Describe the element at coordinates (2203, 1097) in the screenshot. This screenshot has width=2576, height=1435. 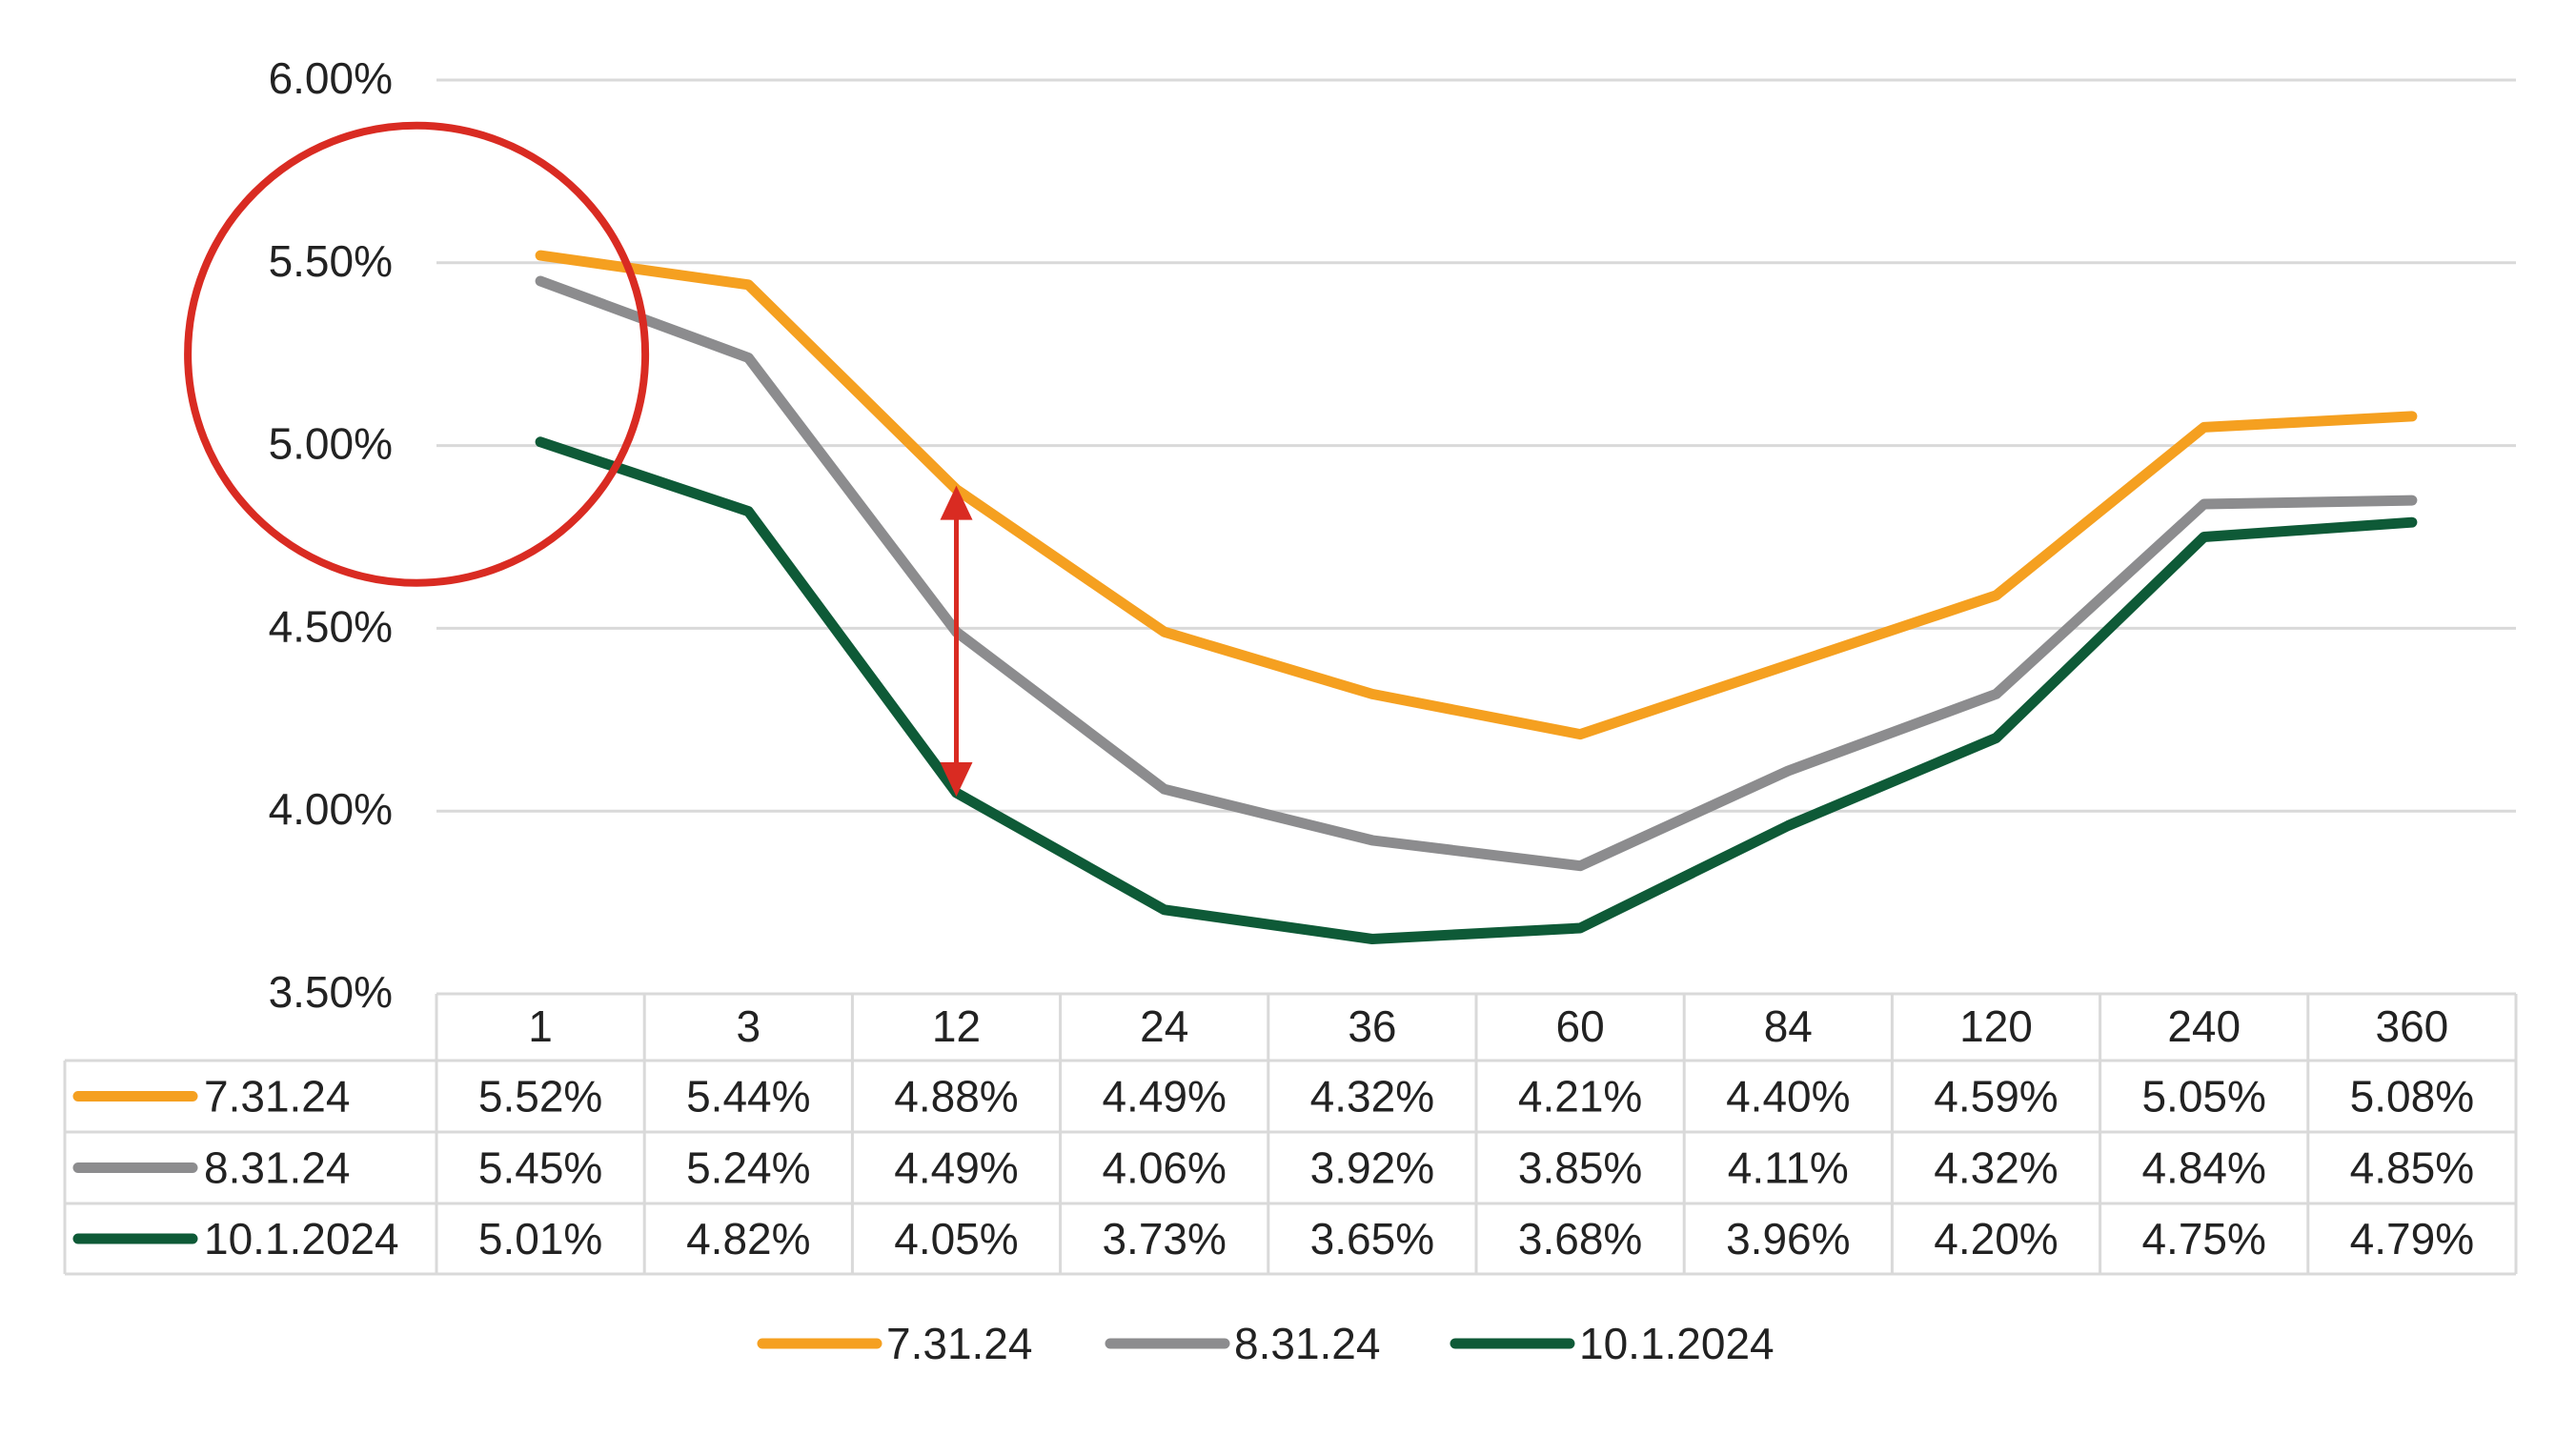
I see `table-value-cell: 5.05%` at that location.